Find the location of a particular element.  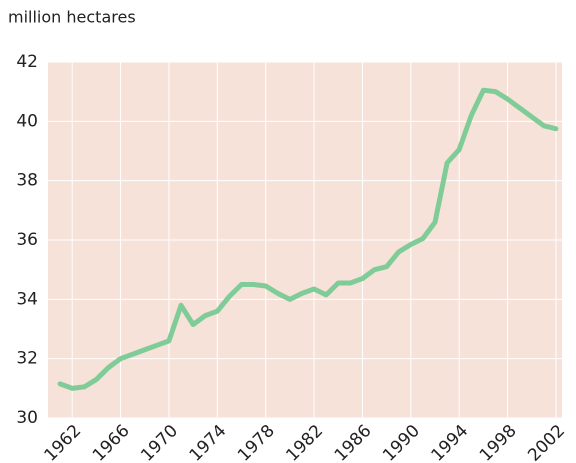

y-tick-label: 36 is located at coordinates (27, 240).